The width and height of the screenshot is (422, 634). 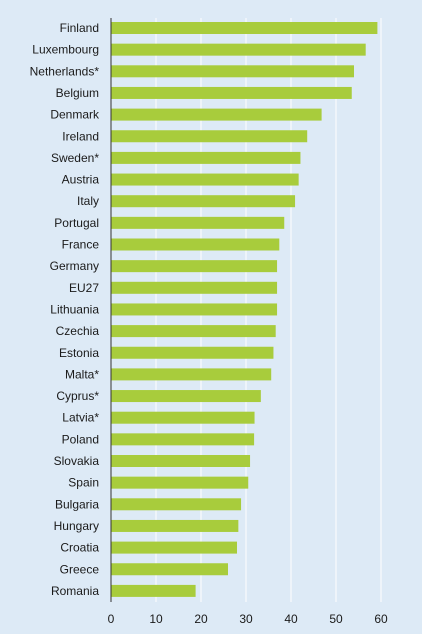 I want to click on category-label: Czechia, so click(x=78, y=331).